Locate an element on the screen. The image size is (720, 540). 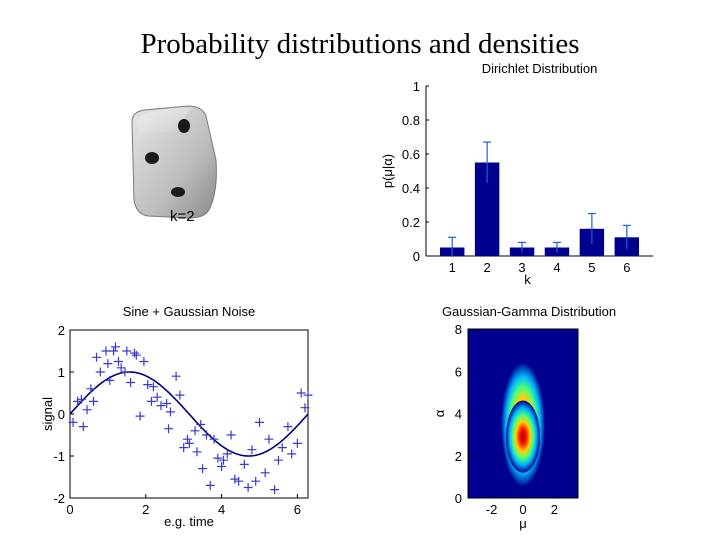
x-tick-label: -2 is located at coordinates (492, 509).